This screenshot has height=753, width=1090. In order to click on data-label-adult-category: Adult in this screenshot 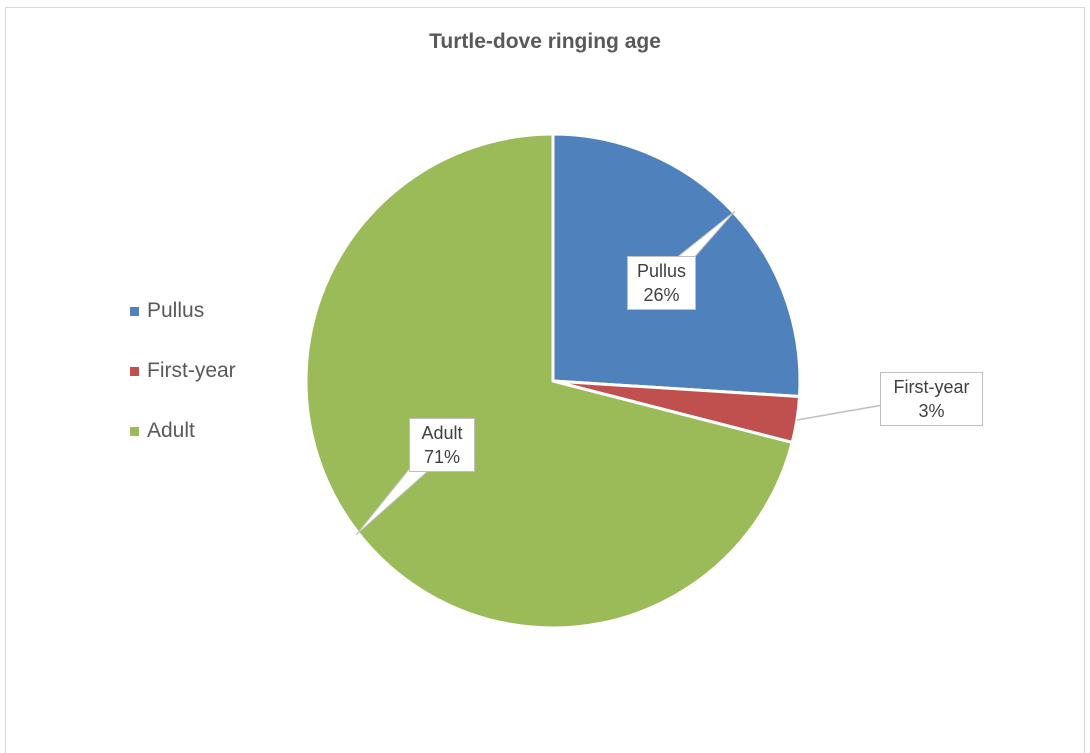, I will do `click(442, 433)`.